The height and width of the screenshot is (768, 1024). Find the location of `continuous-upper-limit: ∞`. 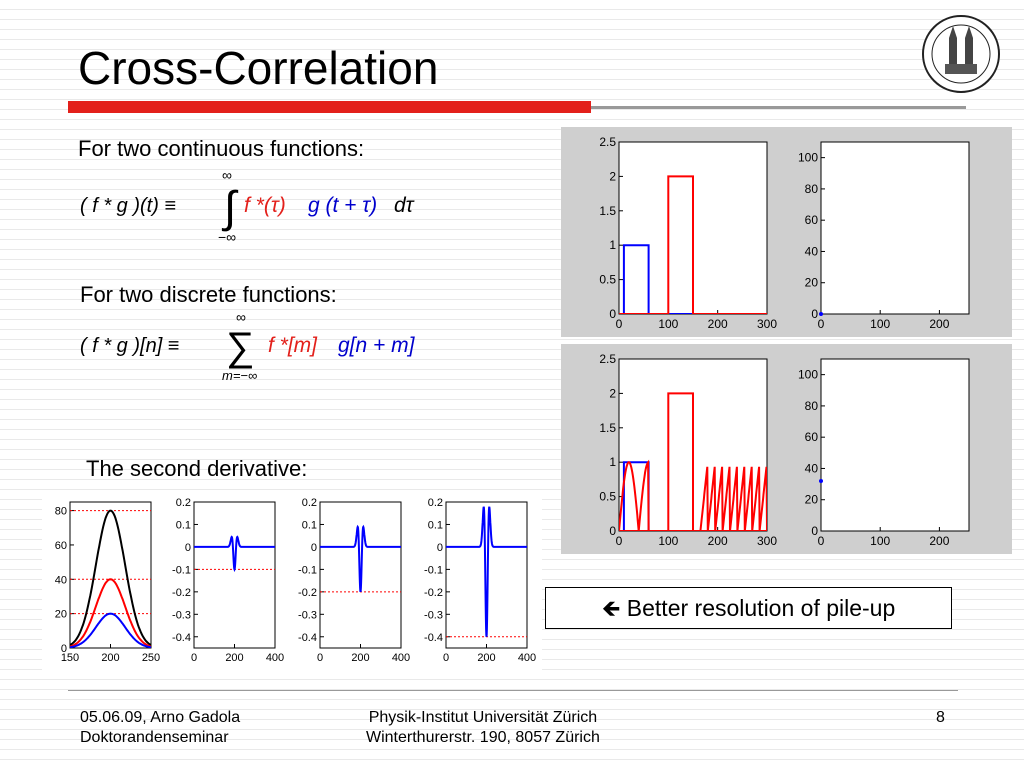

continuous-upper-limit: ∞ is located at coordinates (227, 175).